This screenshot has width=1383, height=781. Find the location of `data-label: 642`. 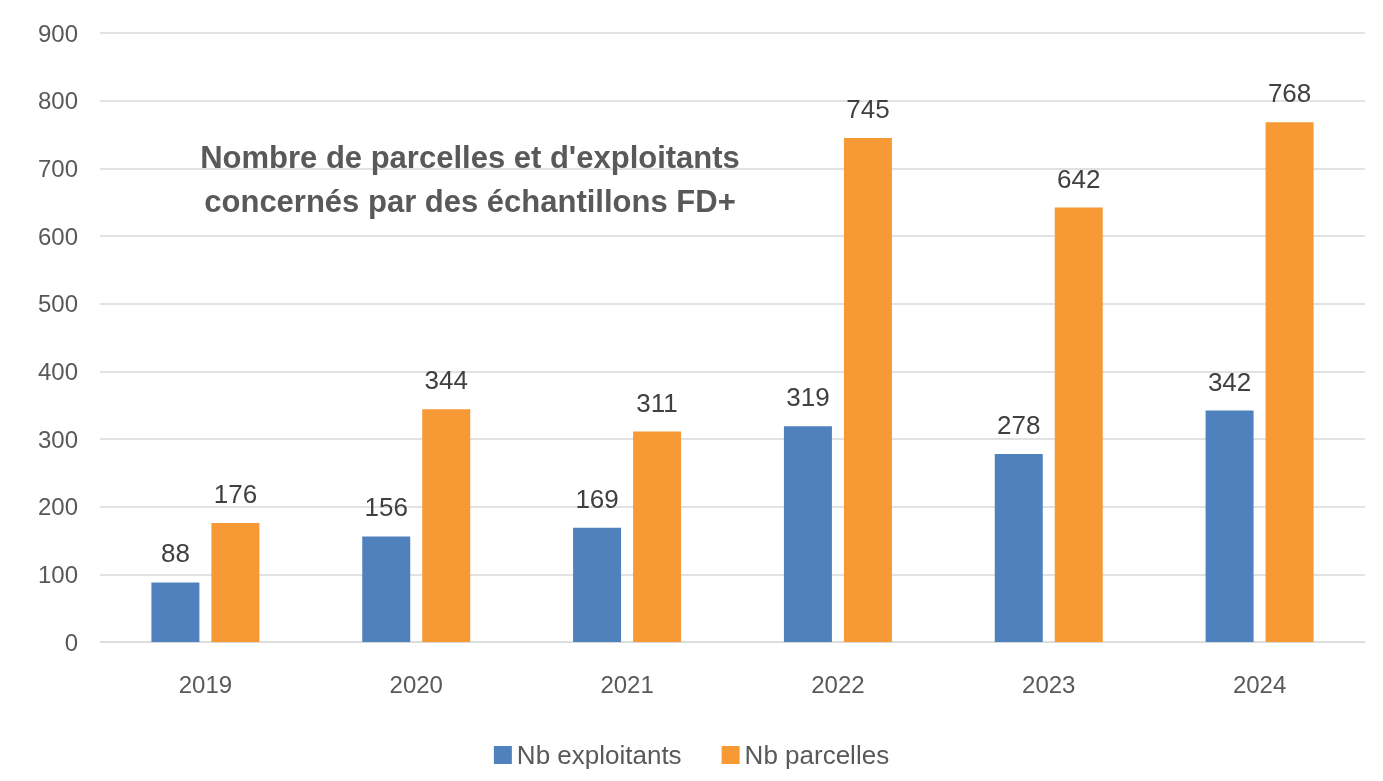

data-label: 642 is located at coordinates (1079, 178).